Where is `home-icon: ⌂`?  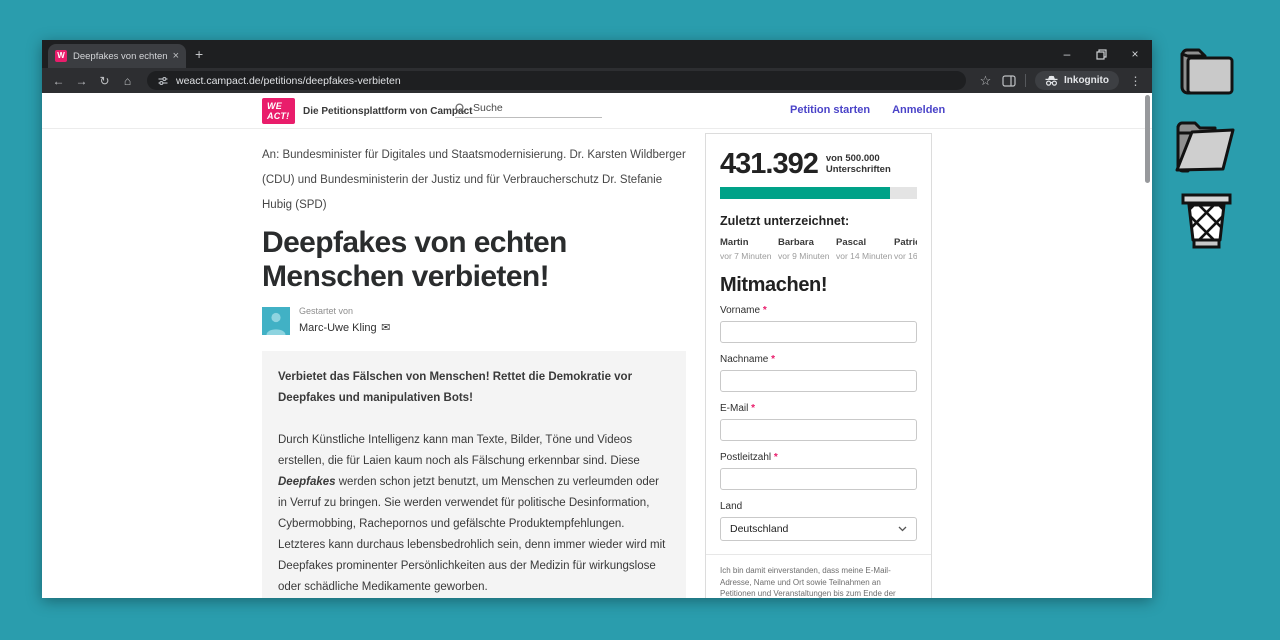
home-icon: ⌂ is located at coordinates (127, 80).